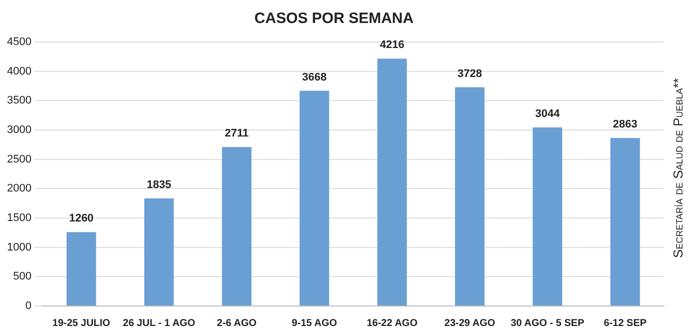 This screenshot has height=336, width=700. What do you see at coordinates (625, 323) in the screenshot?
I see `x-tick-label: 6-12 SEP` at bounding box center [625, 323].